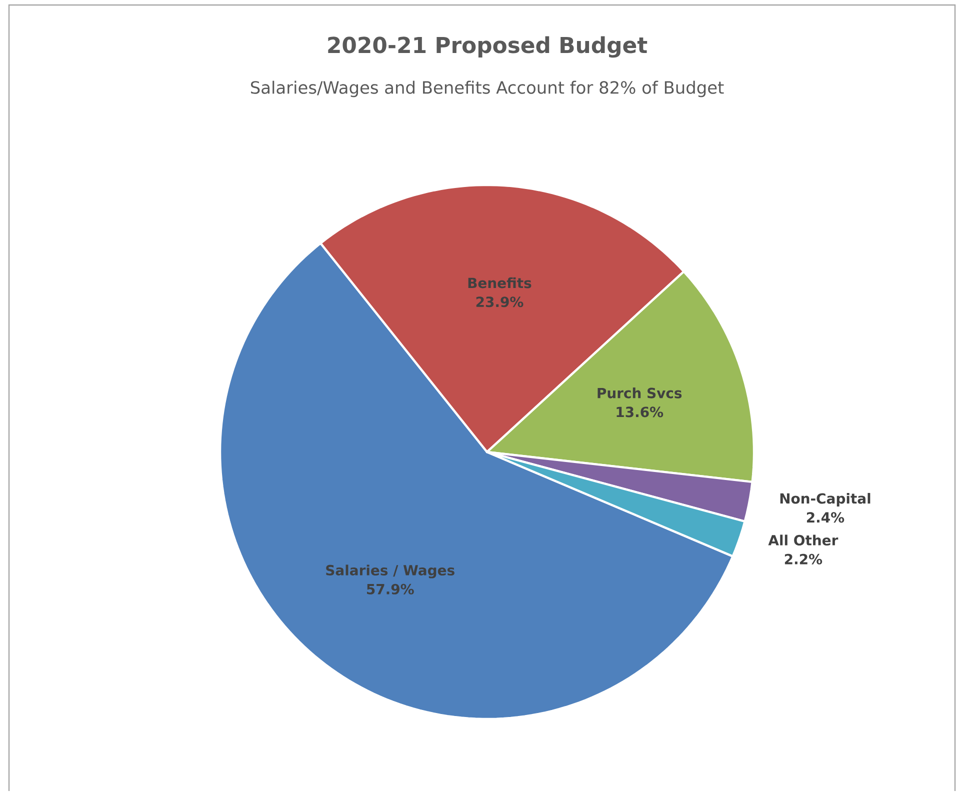  What do you see at coordinates (803, 540) in the screenshot?
I see `slice-label: All Other` at bounding box center [803, 540].